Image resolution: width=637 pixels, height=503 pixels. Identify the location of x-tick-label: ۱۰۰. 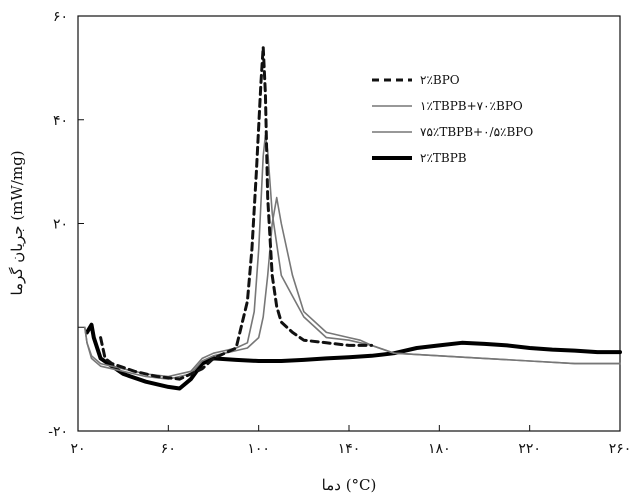
(258, 449).